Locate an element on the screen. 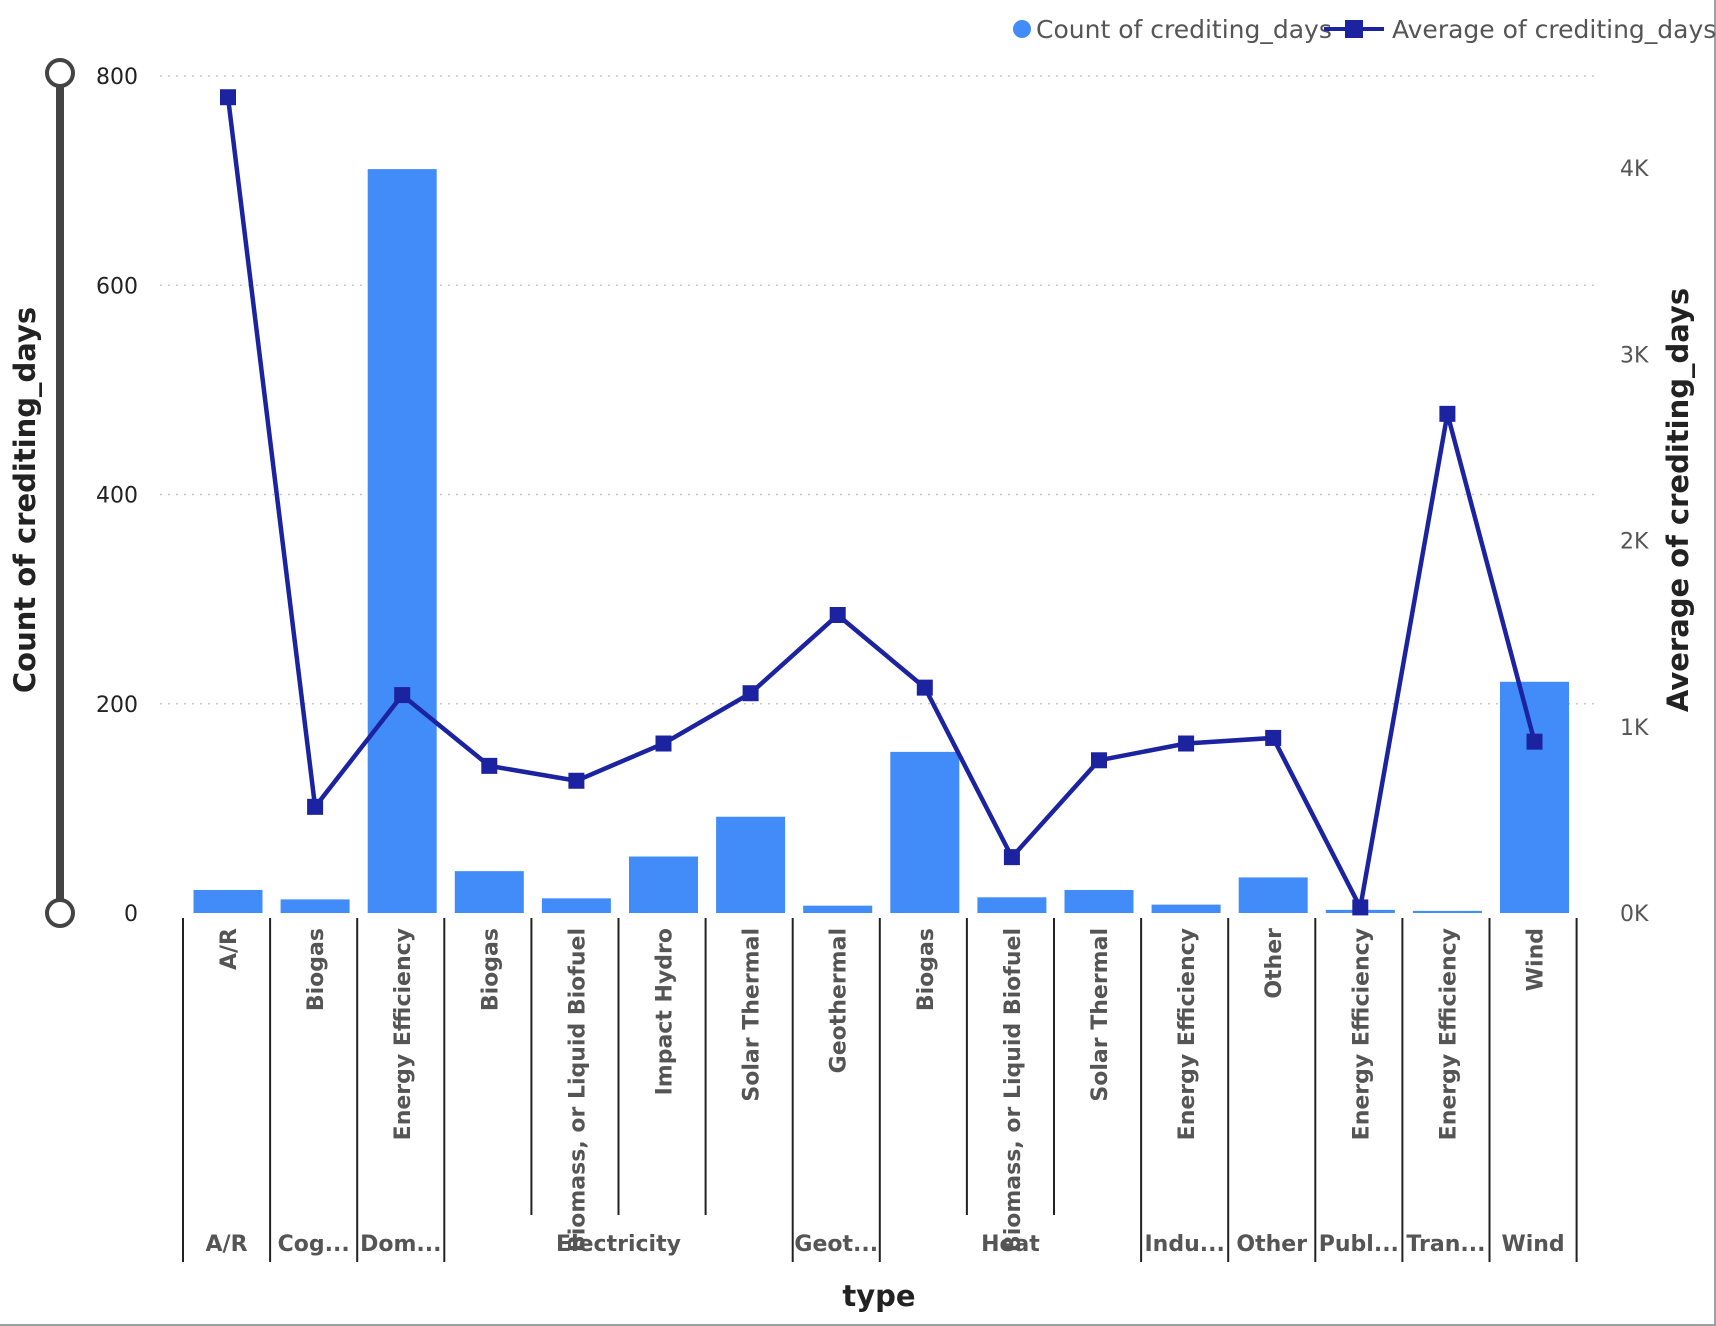 The image size is (1716, 1326). y-right-tick-label: 0K is located at coordinates (1634, 914).